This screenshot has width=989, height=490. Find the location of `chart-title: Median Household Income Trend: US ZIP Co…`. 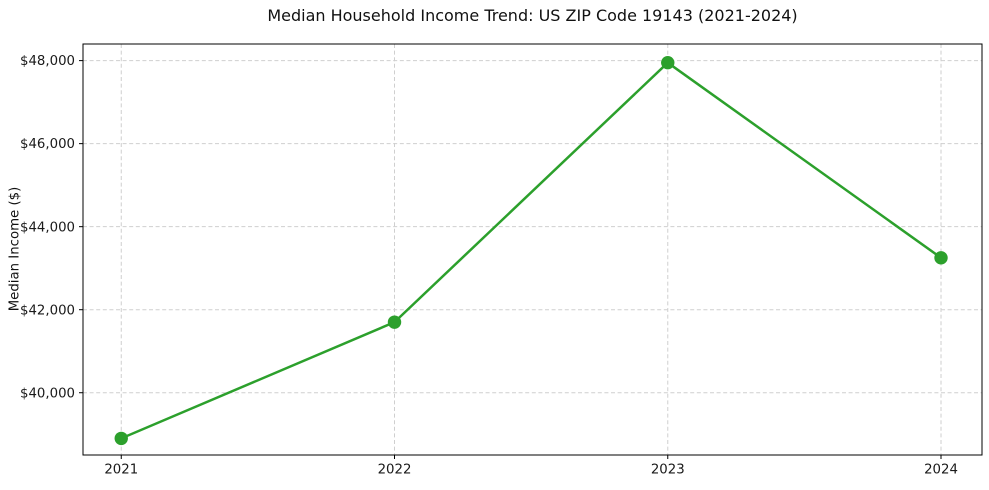

chart-title: Median Household Income Trend: US ZIP Co… is located at coordinates (532, 15).